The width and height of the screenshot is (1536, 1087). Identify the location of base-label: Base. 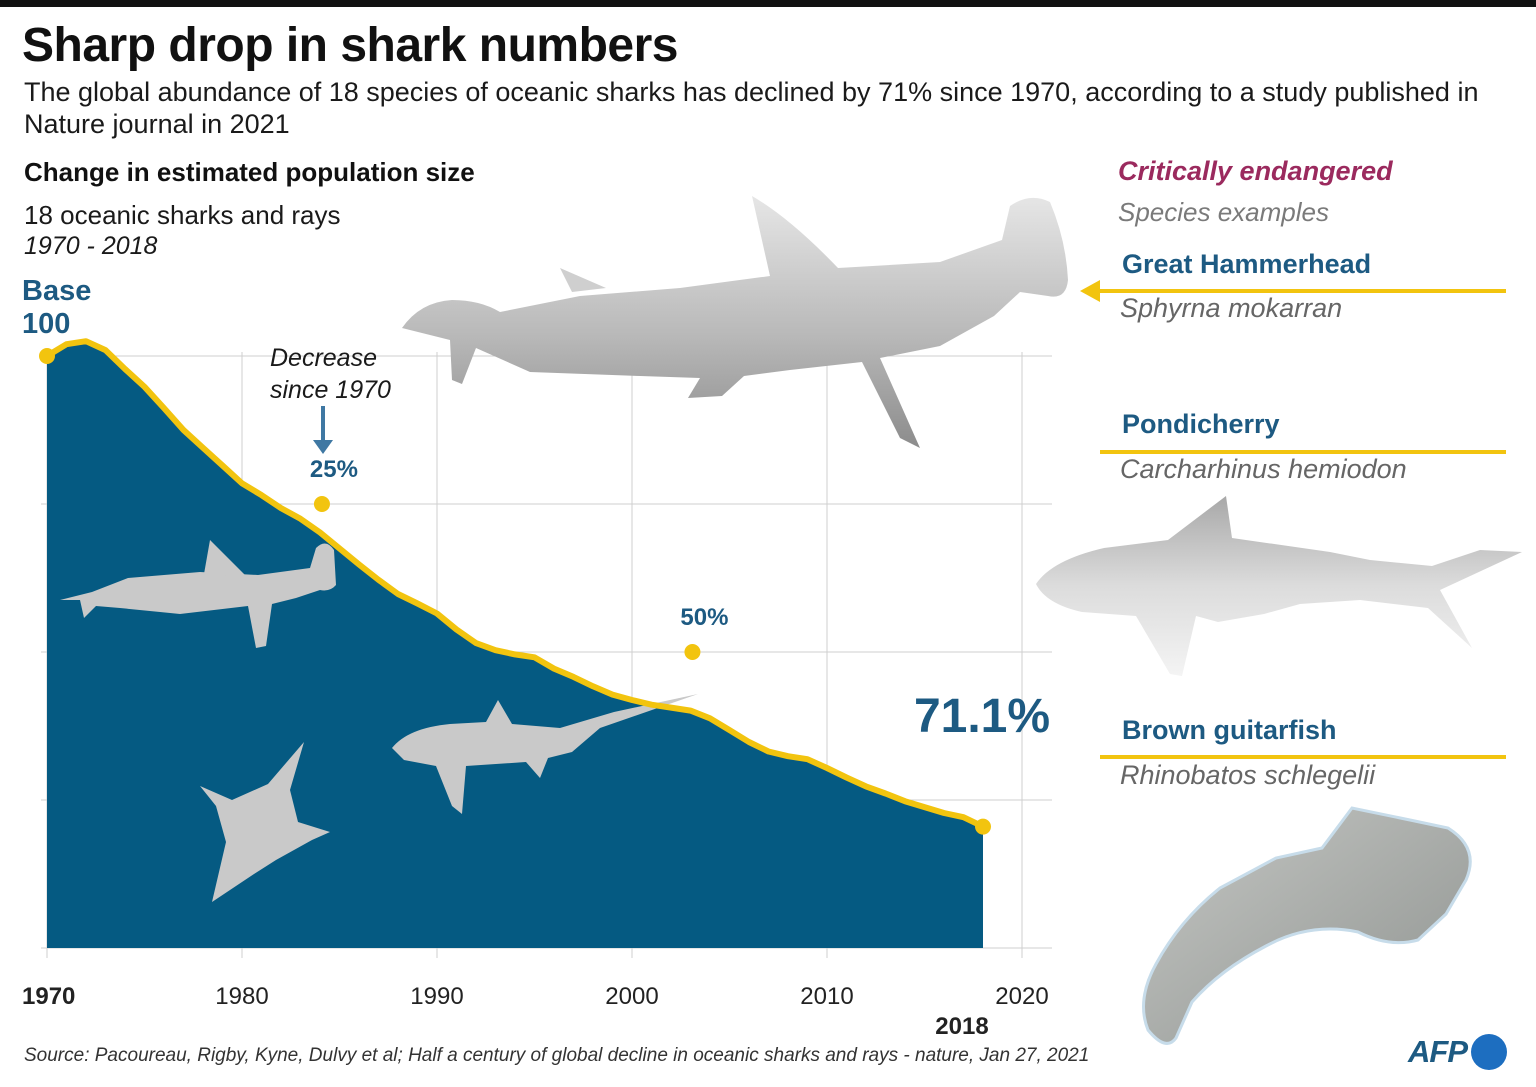
(56, 291).